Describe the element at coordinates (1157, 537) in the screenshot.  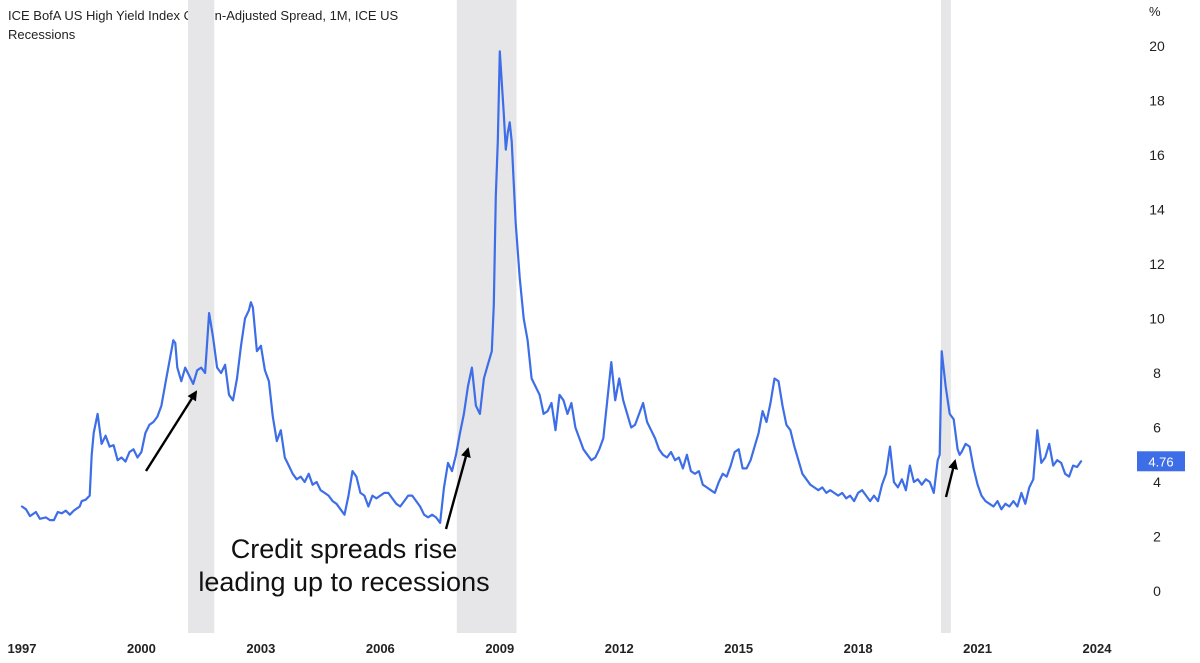
I see `y-tick-label: 2` at that location.